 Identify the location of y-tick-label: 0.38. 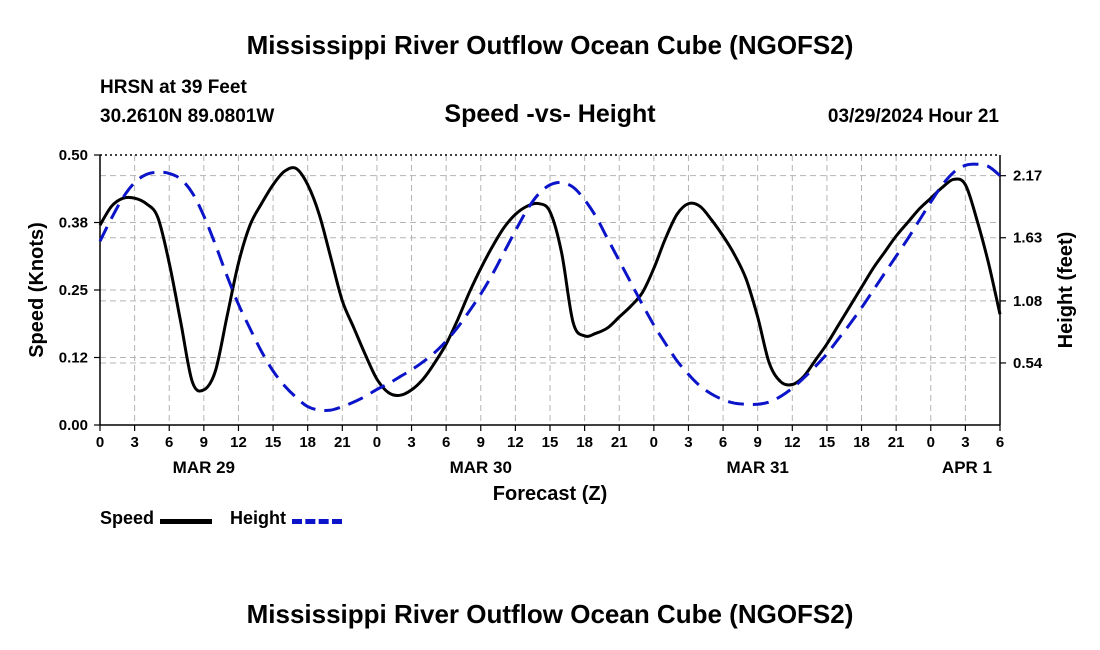
(73, 223).